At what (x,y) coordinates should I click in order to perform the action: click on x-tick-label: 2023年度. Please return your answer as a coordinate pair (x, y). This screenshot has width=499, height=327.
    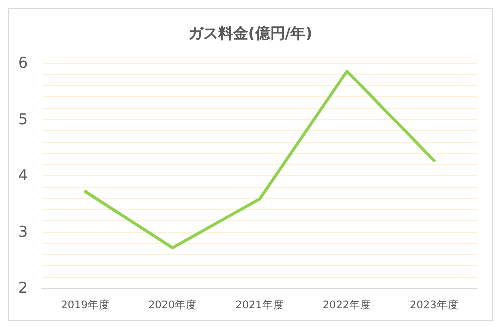
    Looking at the image, I should click on (434, 305).